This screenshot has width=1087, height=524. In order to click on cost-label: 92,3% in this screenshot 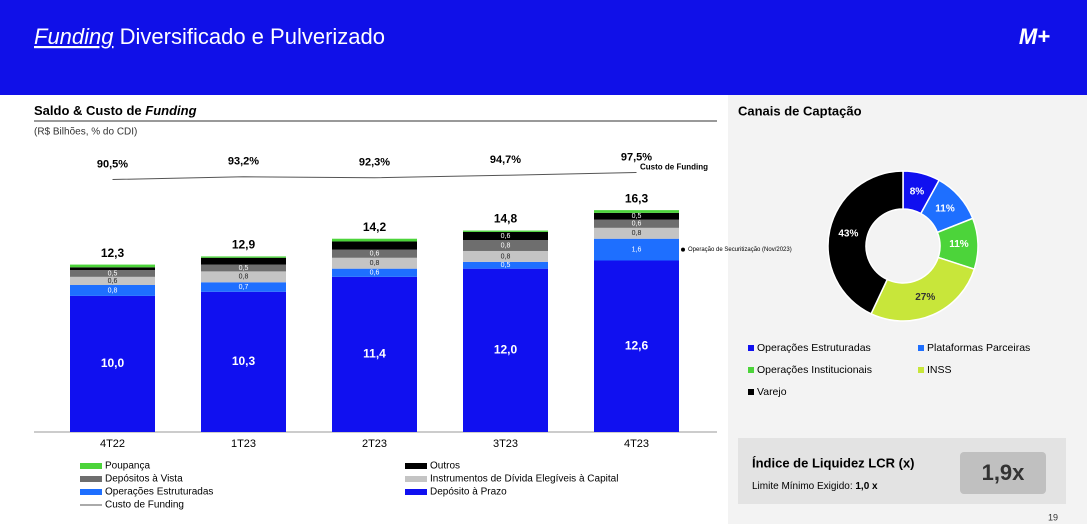, I will do `click(374, 163)`.